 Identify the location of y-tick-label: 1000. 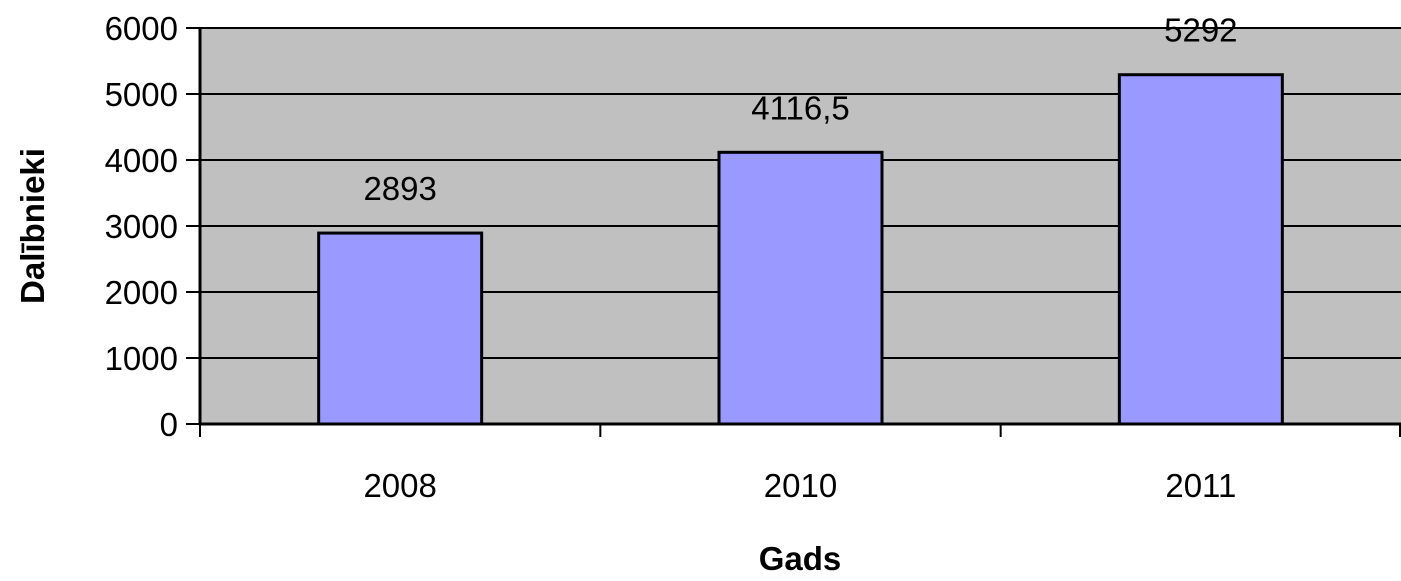
(141, 358).